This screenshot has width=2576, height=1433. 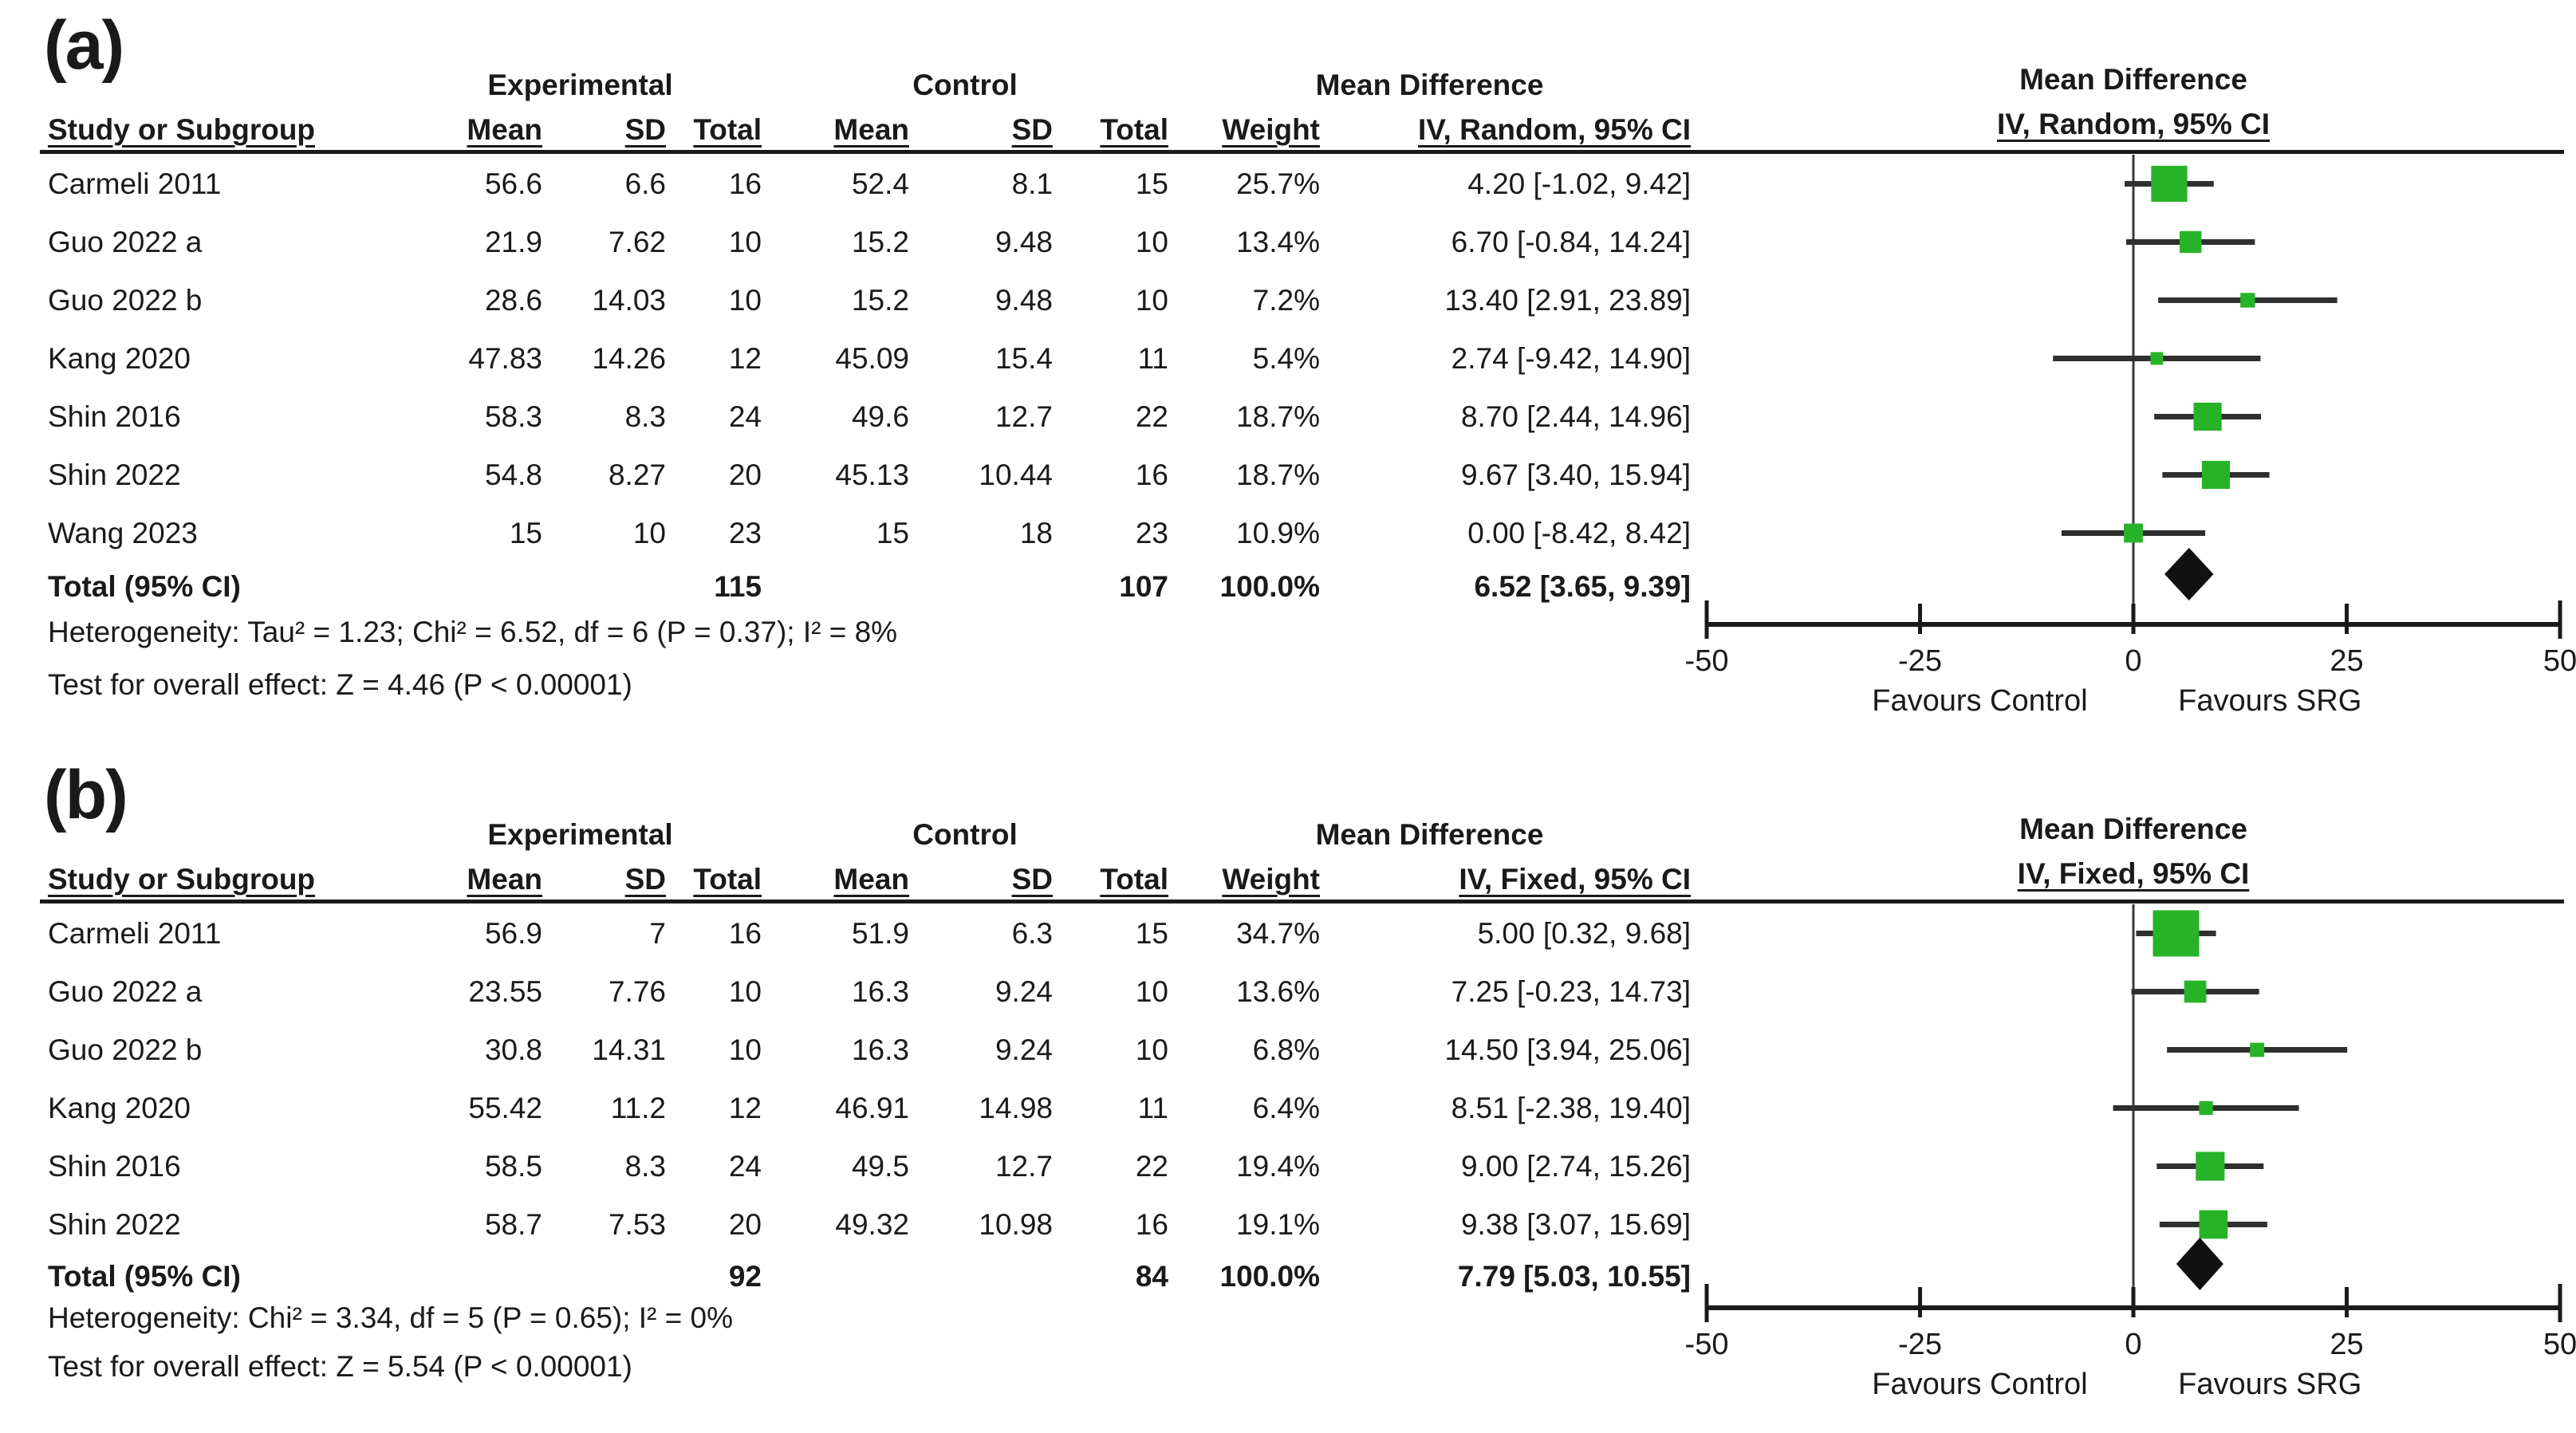 What do you see at coordinates (1151, 183) in the screenshot?
I see `cell-ctl_total: 15` at bounding box center [1151, 183].